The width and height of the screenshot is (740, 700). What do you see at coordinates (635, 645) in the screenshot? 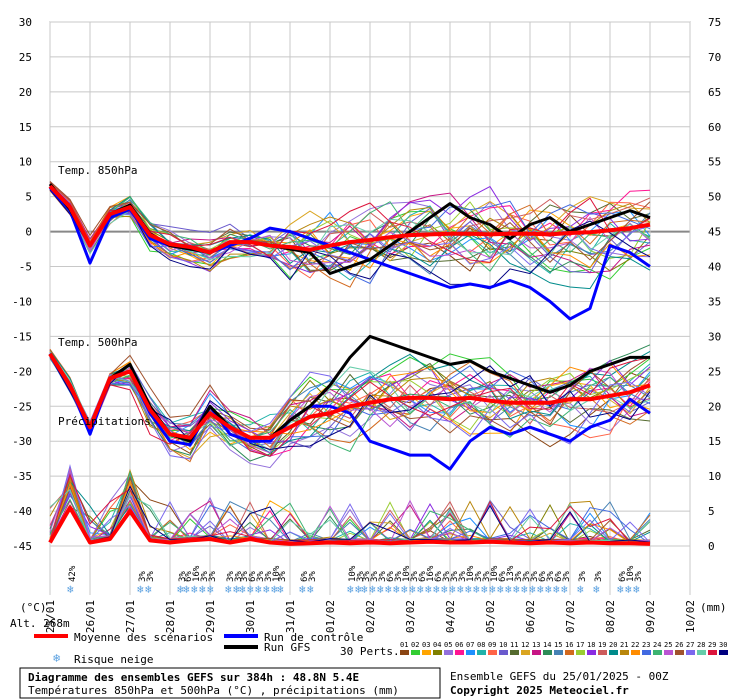
I see `pert-number: 22` at bounding box center [635, 645].